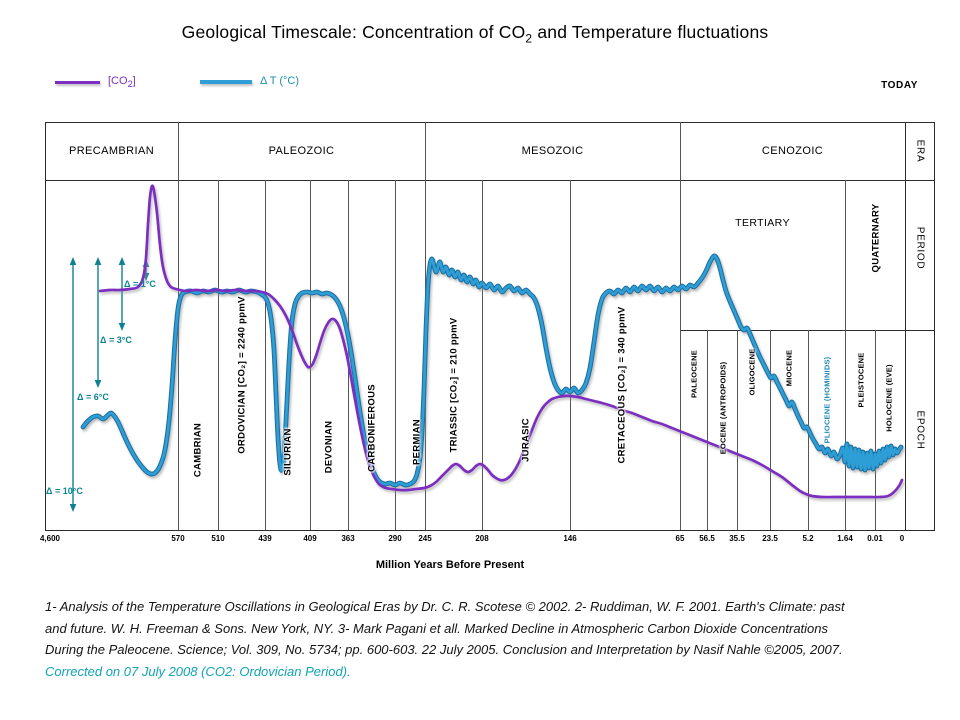 The image size is (960, 720). Describe the element at coordinates (288, 452) in the screenshot. I see `period-label-silurian: SILURIAN` at that location.